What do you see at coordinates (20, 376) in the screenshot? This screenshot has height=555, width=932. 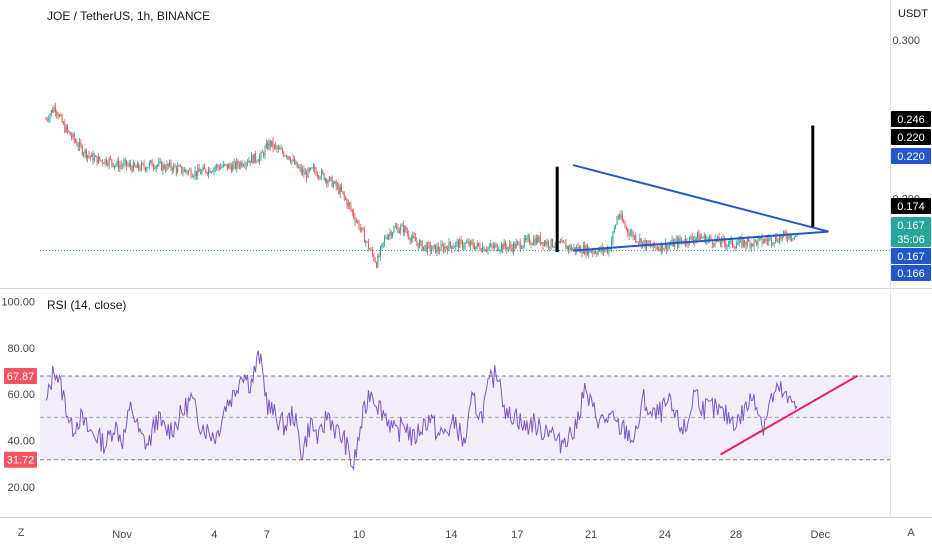 I see `rsi-upper-badge` at bounding box center [20, 376].